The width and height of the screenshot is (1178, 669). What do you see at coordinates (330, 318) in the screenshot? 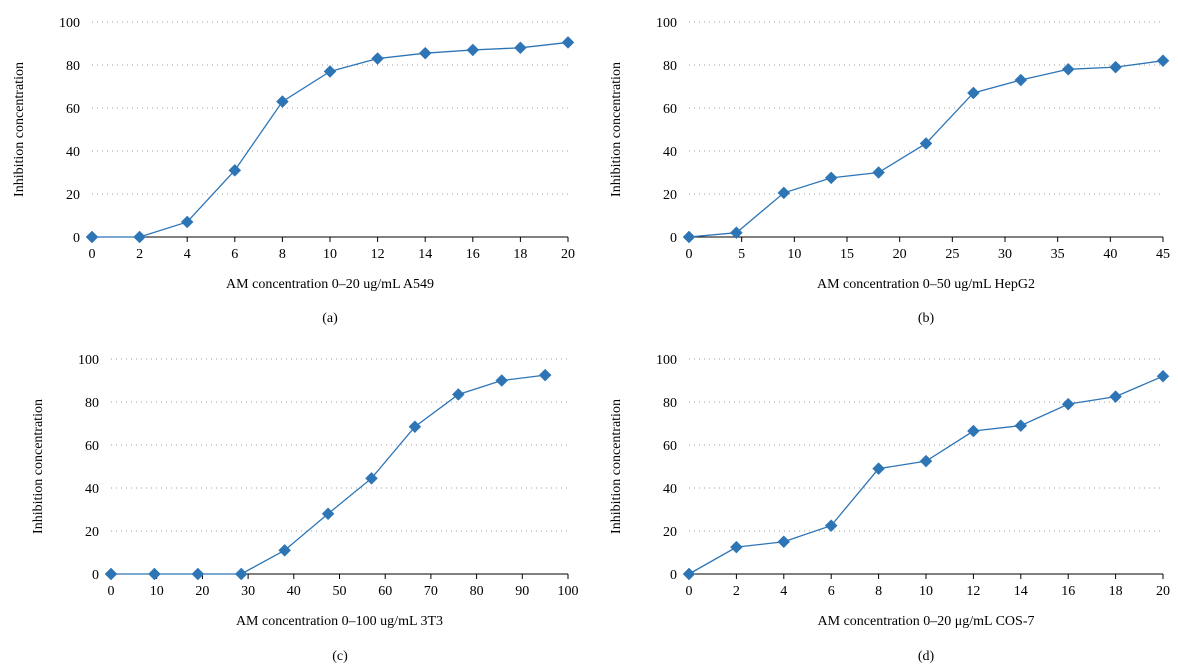
I see `panel-label: (a)` at bounding box center [330, 318].